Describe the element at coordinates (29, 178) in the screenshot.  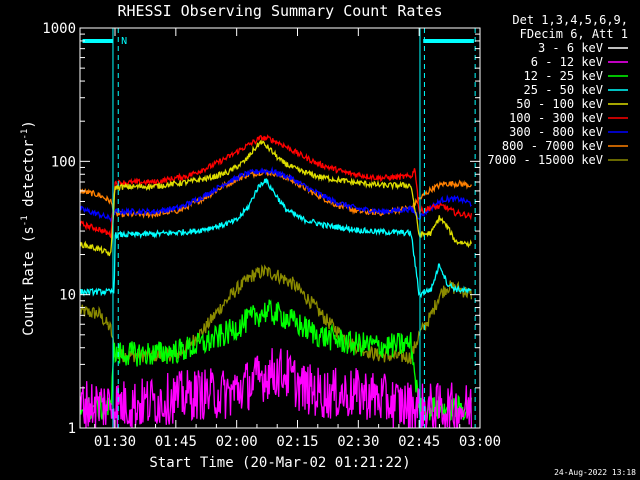
I see `y-axis-label-mid: detector` at that location.